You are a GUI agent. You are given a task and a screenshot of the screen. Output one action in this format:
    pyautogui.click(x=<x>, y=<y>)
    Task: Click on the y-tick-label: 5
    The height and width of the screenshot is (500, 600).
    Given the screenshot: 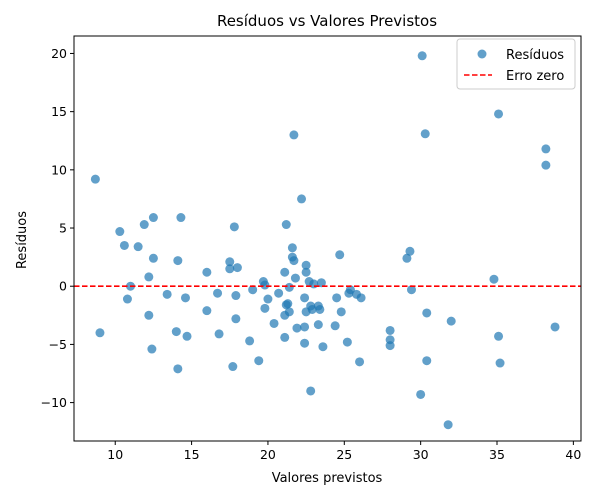 What is the action you would take?
    pyautogui.click(x=63, y=228)
    